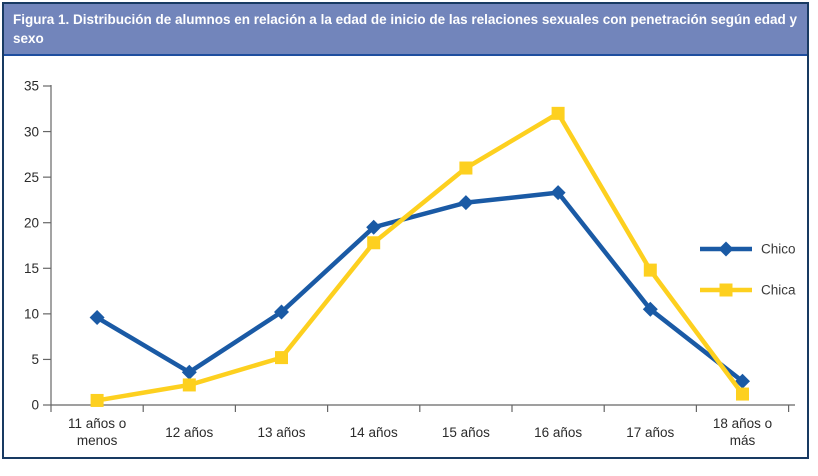 The image size is (818, 476). Describe the element at coordinates (35, 405) in the screenshot. I see `y-tick-label: 0` at that location.